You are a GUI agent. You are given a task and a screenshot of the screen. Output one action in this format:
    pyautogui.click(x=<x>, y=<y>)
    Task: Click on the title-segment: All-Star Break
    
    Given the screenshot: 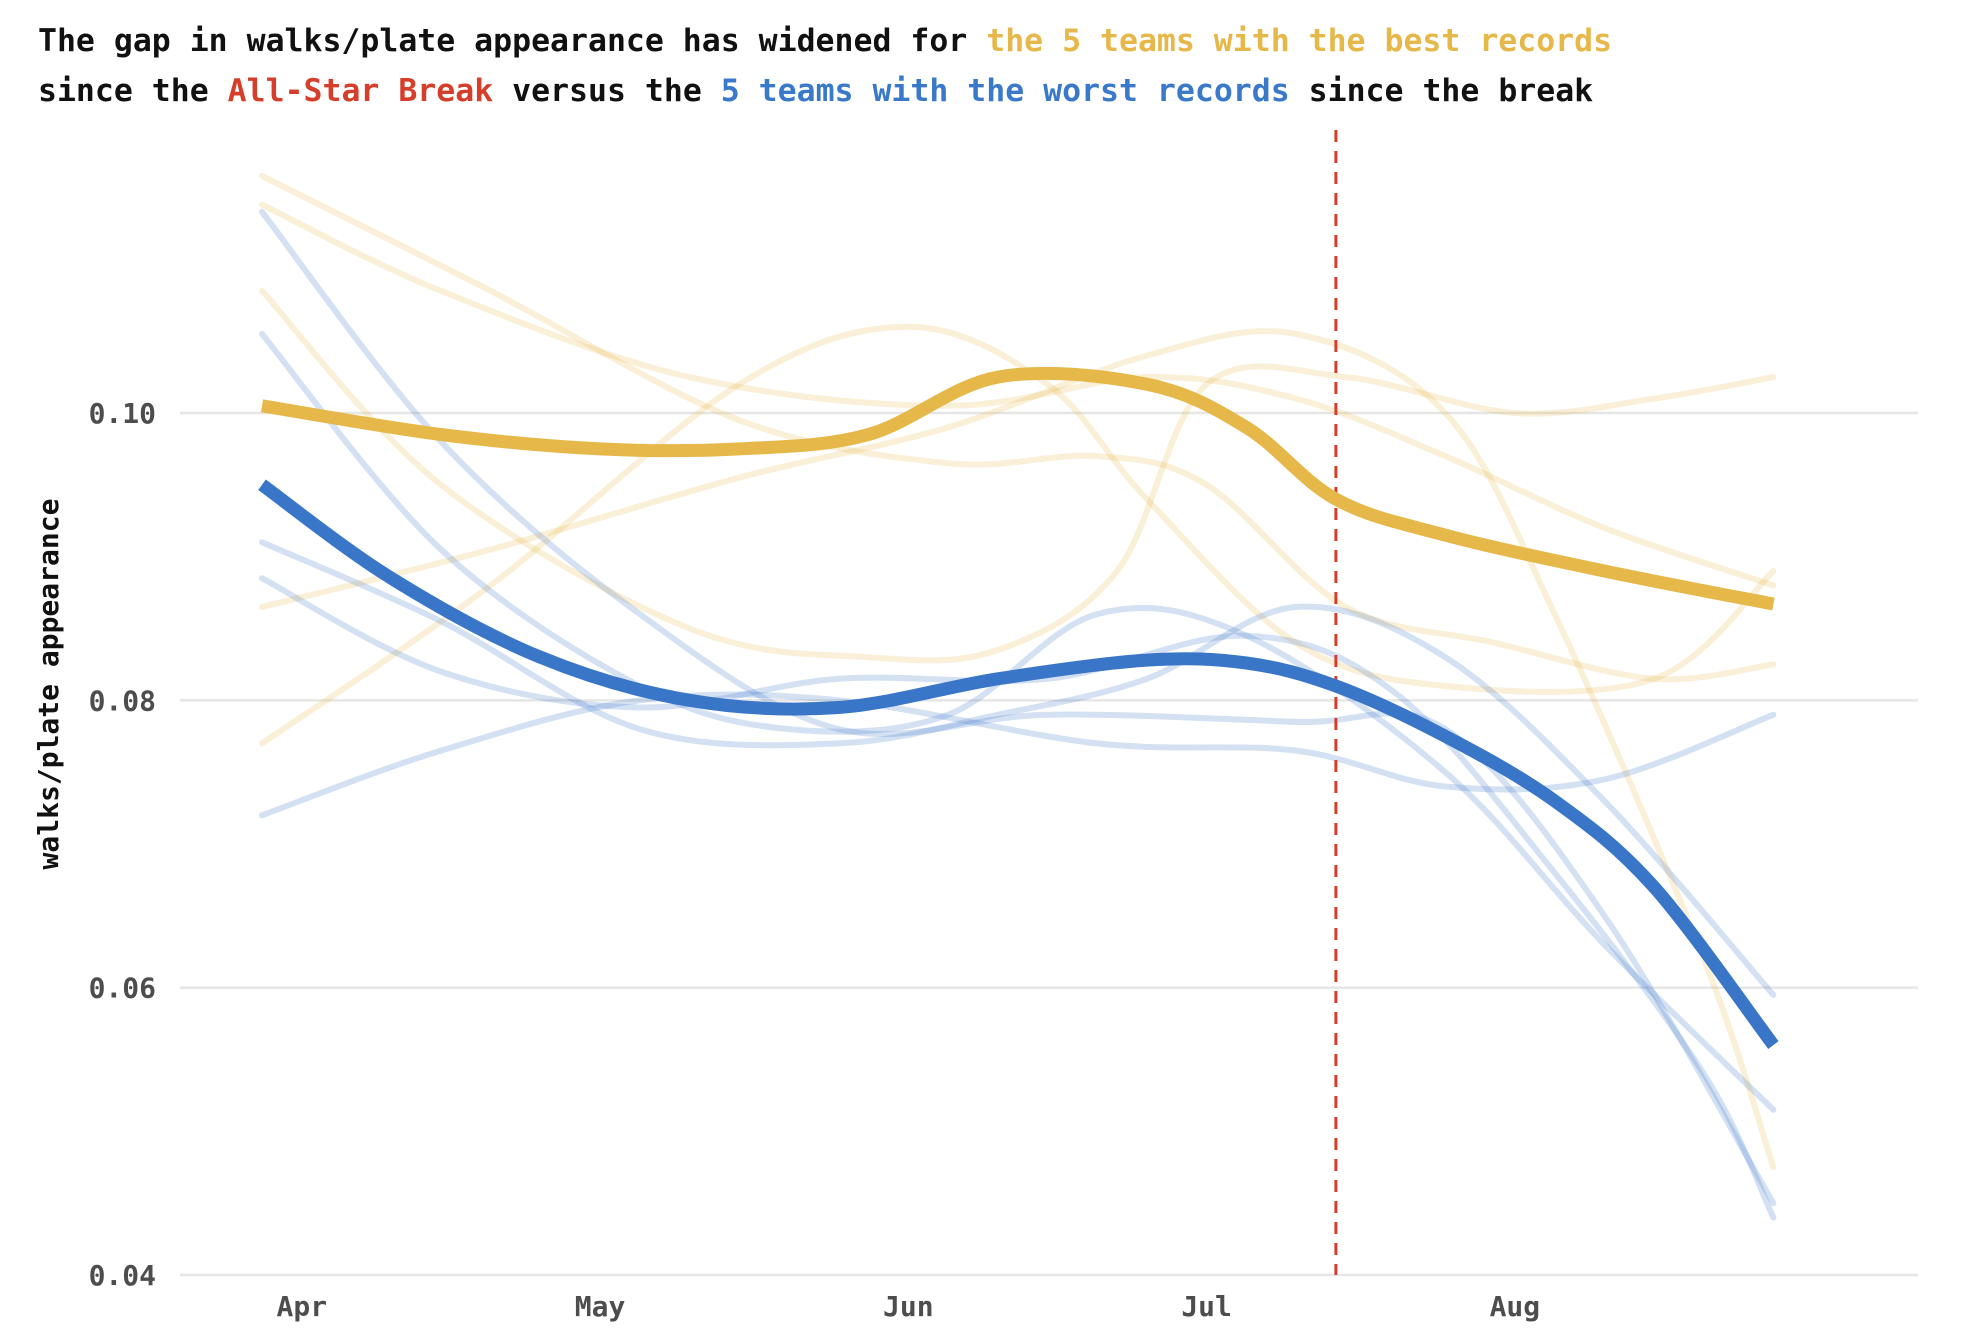 What is the action you would take?
    pyautogui.click(x=360, y=91)
    